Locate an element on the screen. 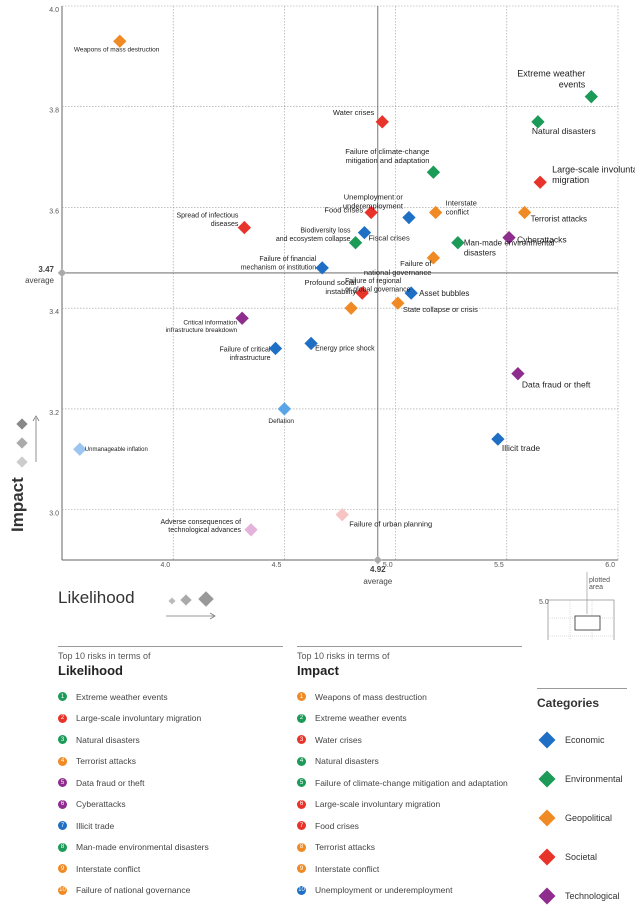 Image resolution: width=635 pixels, height=918 pixels. point-label-line: diseases is located at coordinates (225, 224).